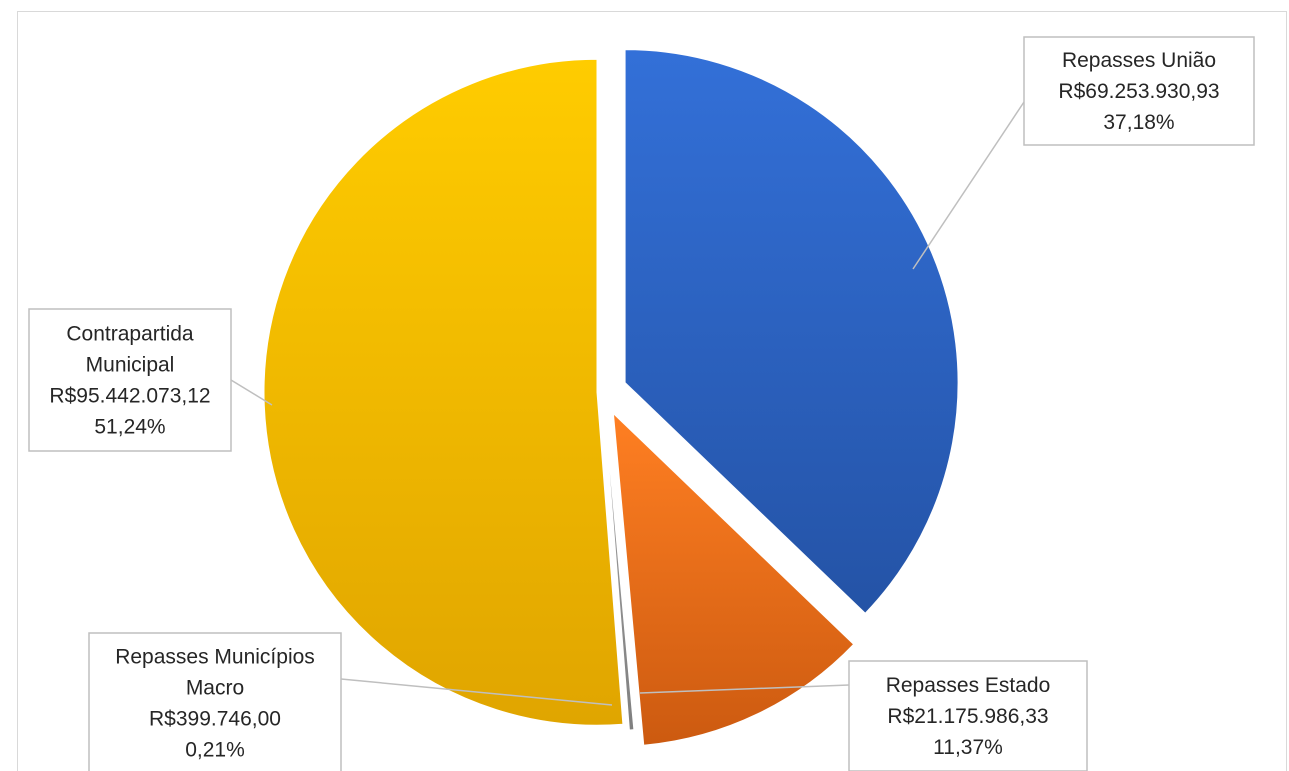 This screenshot has height=771, width=1289. What do you see at coordinates (130, 365) in the screenshot?
I see `data-label-4-line-2: Municipal` at bounding box center [130, 365].